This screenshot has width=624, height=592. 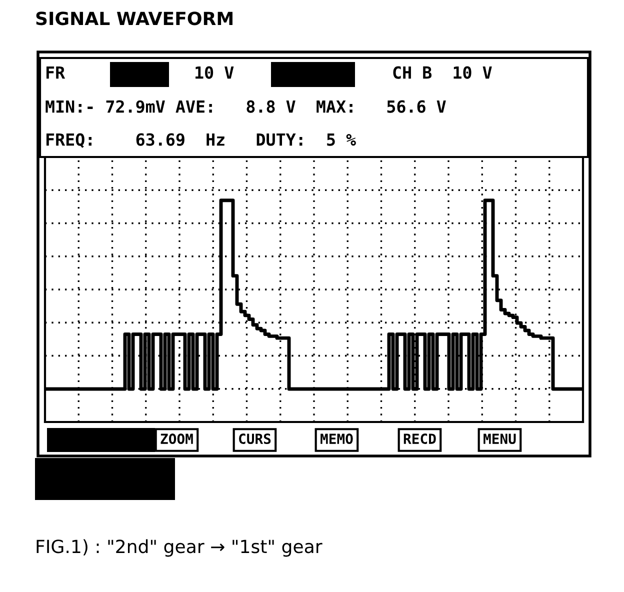 What do you see at coordinates (246, 106) in the screenshot?
I see `text: MIN:- 72.9mV AVE: 8.8 V MAX: 56.6 V` at bounding box center [246, 106].